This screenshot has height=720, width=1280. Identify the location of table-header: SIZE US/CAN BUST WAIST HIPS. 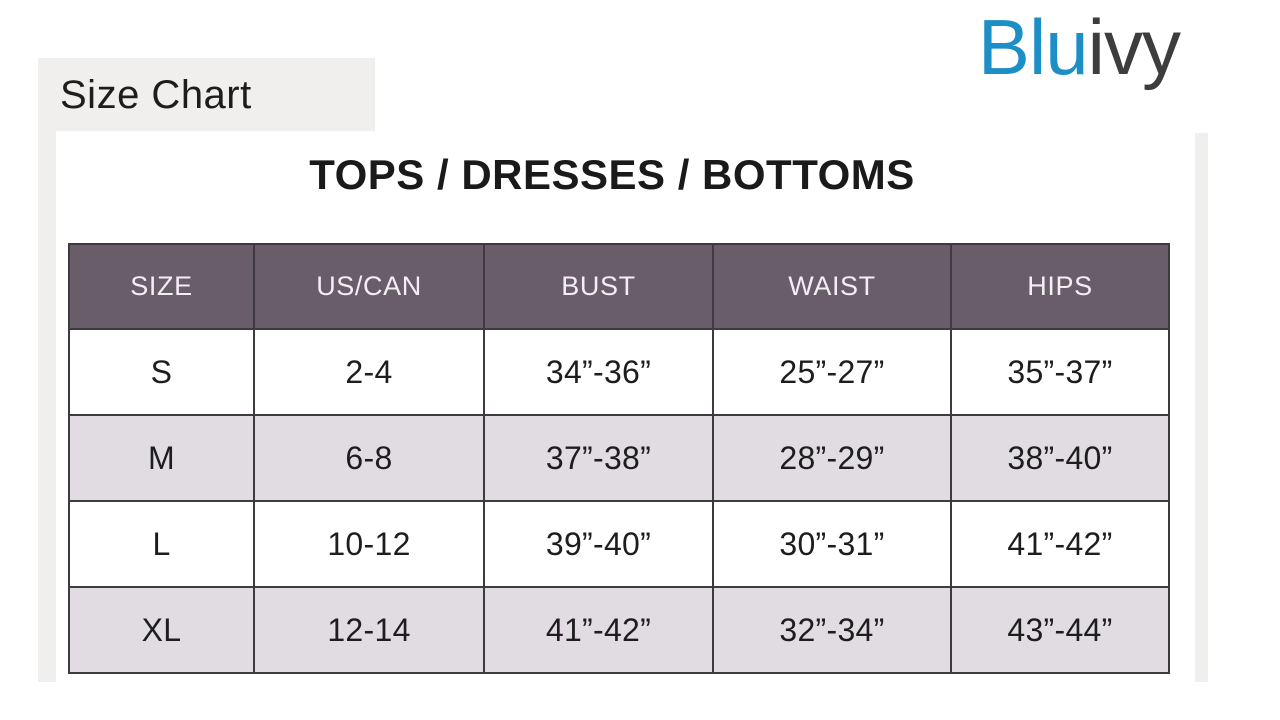
(619, 286).